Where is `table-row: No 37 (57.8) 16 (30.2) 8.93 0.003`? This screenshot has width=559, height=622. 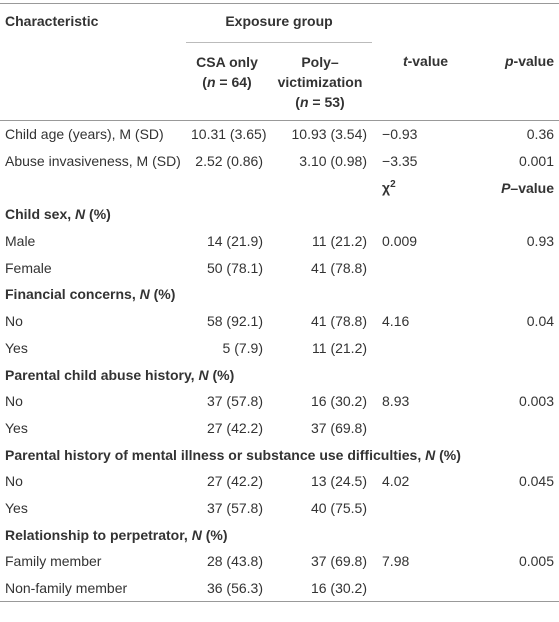
table-row: No 37 (57.8) 16 (30.2) 8.93 0.003 is located at coordinates (279, 401).